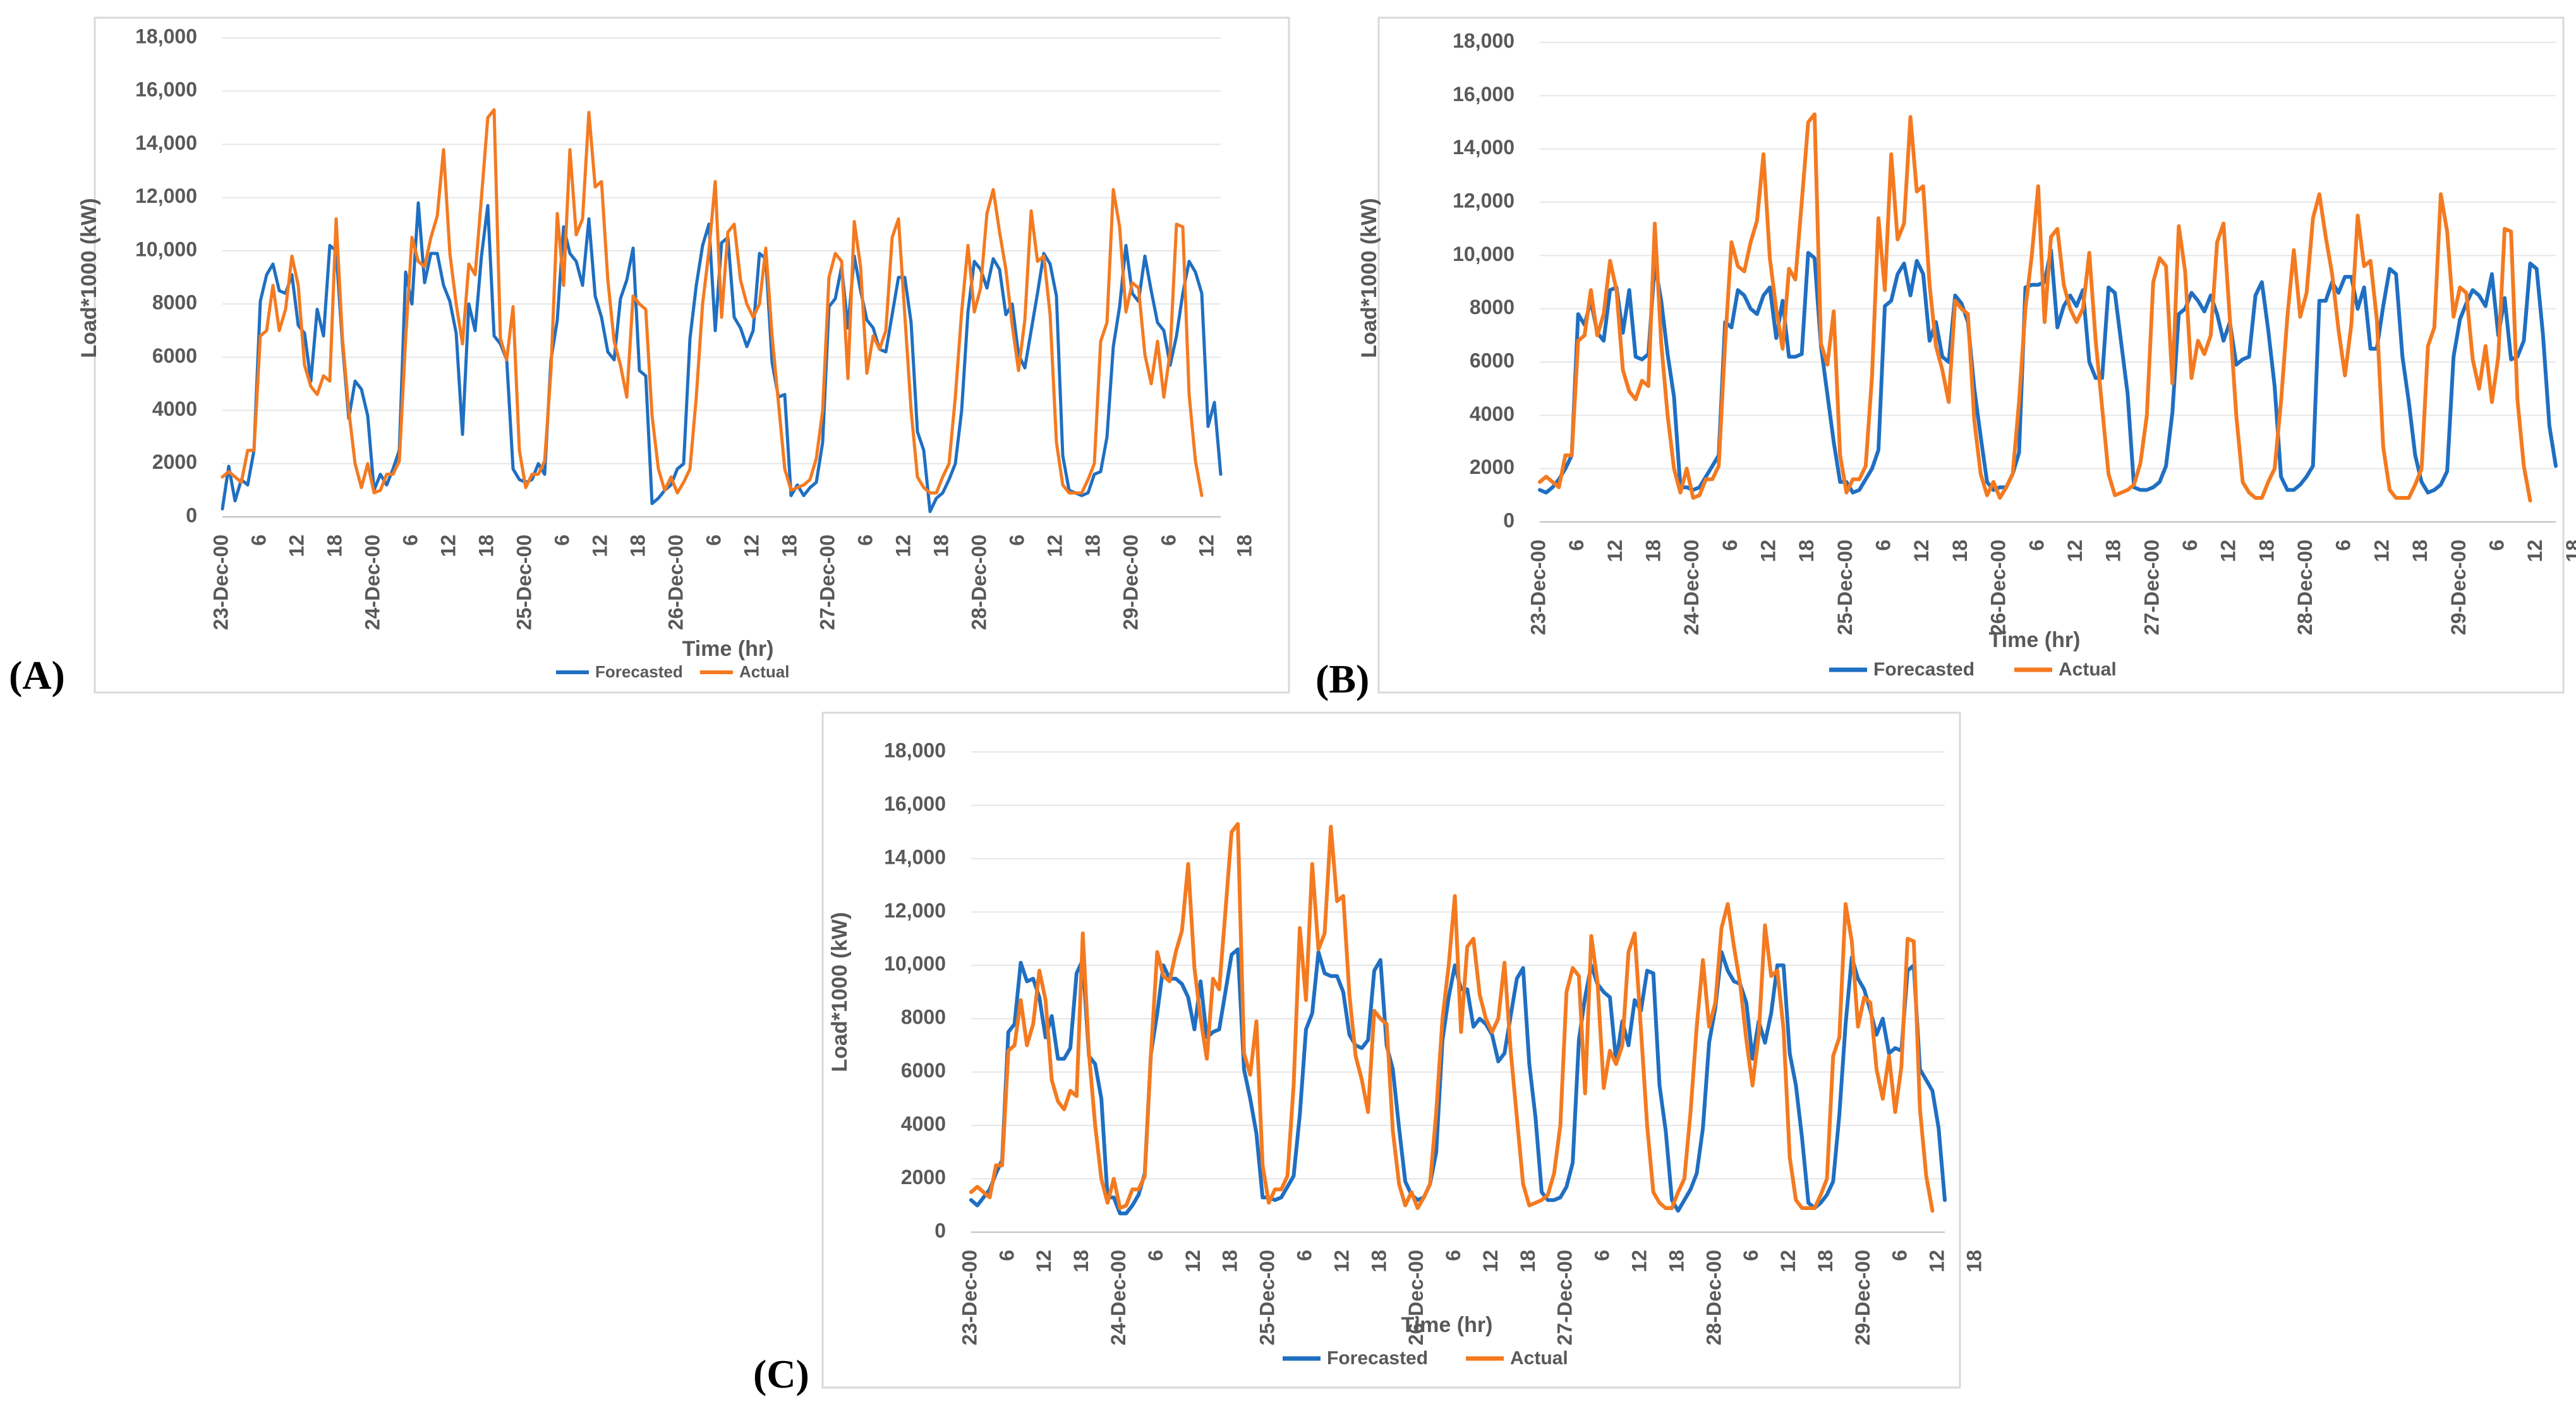  Describe the element at coordinates (1342, 679) in the screenshot. I see `panel-label-b: (B)` at that location.